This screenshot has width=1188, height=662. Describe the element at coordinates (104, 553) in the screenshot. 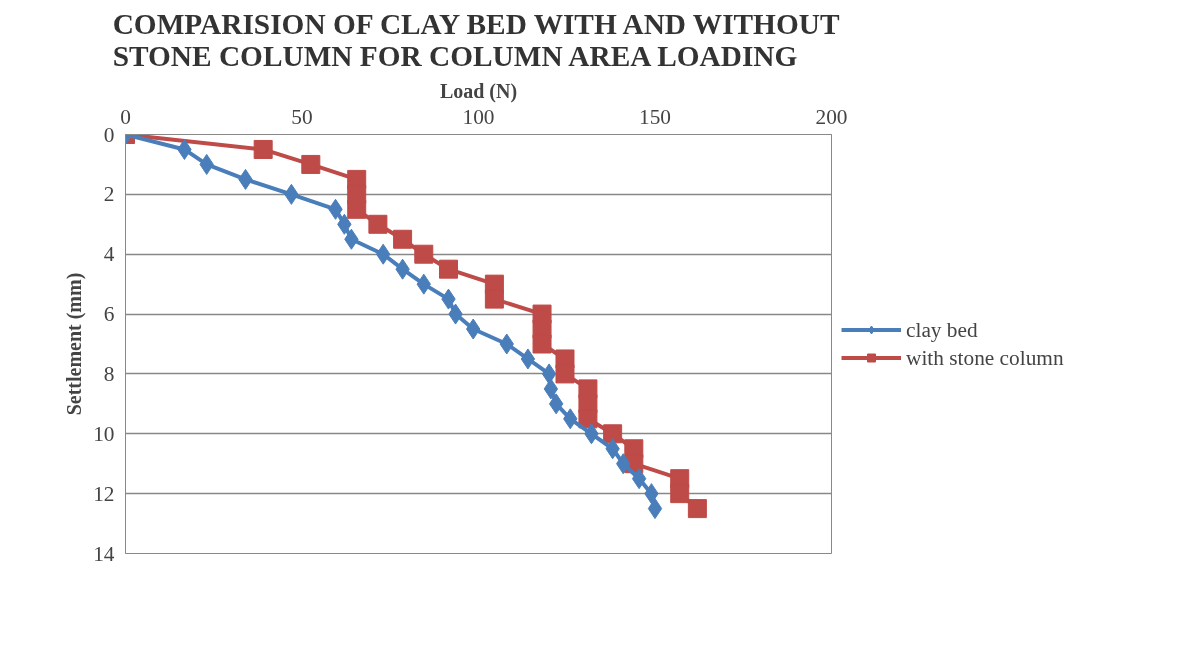

I see `y-tick-label: 14` at that location.